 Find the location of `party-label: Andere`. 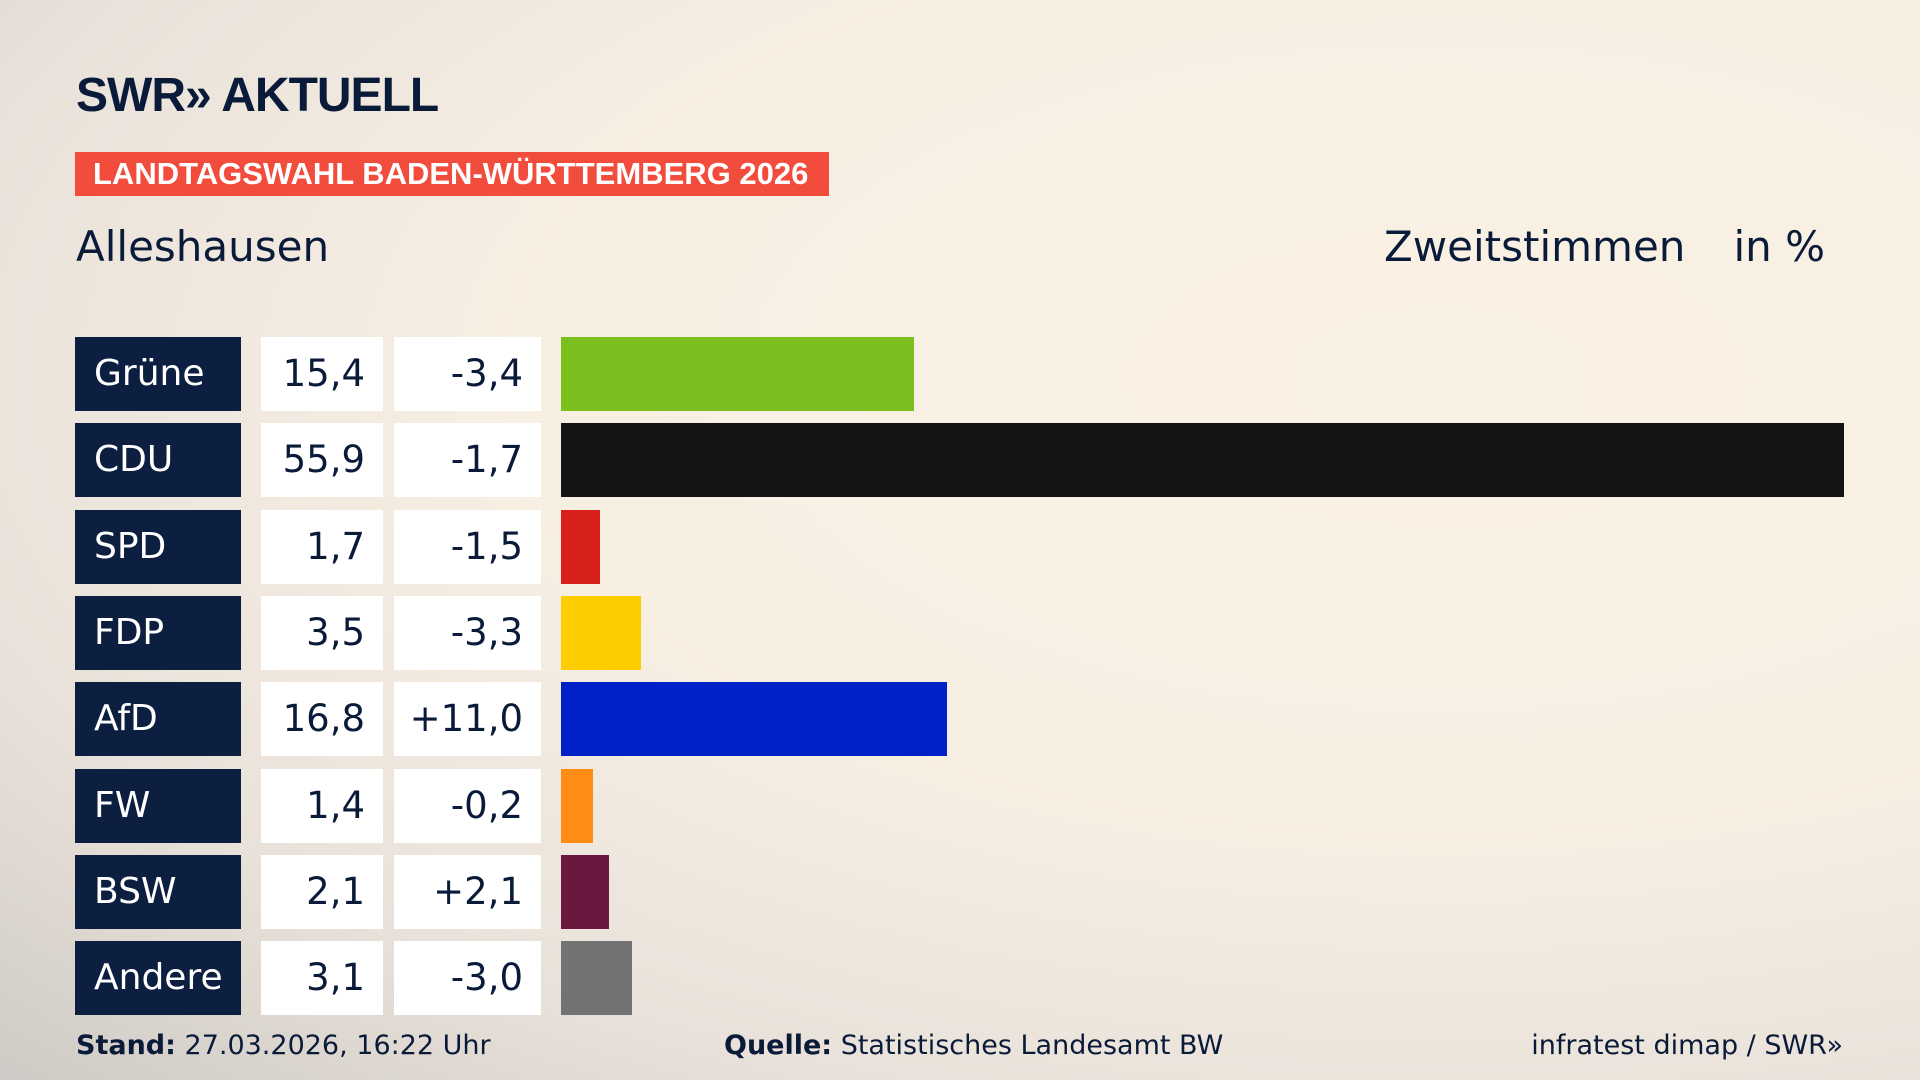

party-label: Andere is located at coordinates (158, 978).